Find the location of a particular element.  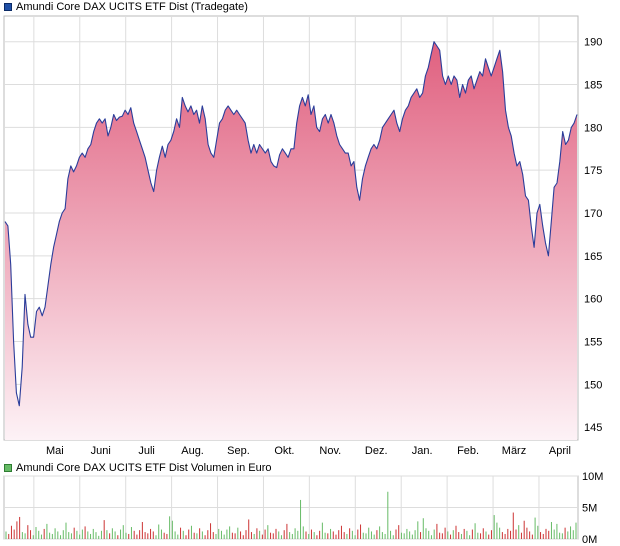

price-y-tick-label: 190 is located at coordinates (593, 43).